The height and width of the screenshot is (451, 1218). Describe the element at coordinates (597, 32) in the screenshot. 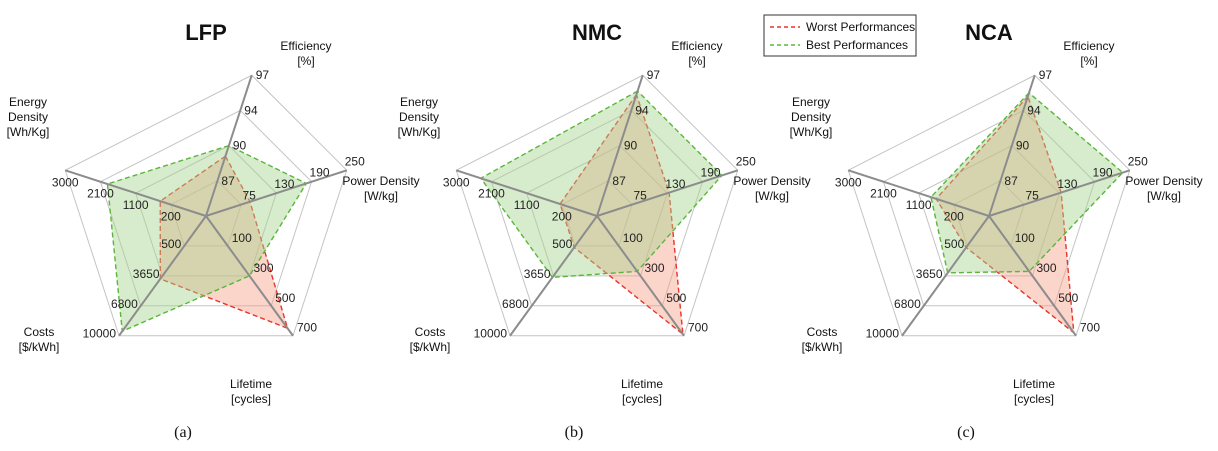

I see `chart-title: NMC` at that location.